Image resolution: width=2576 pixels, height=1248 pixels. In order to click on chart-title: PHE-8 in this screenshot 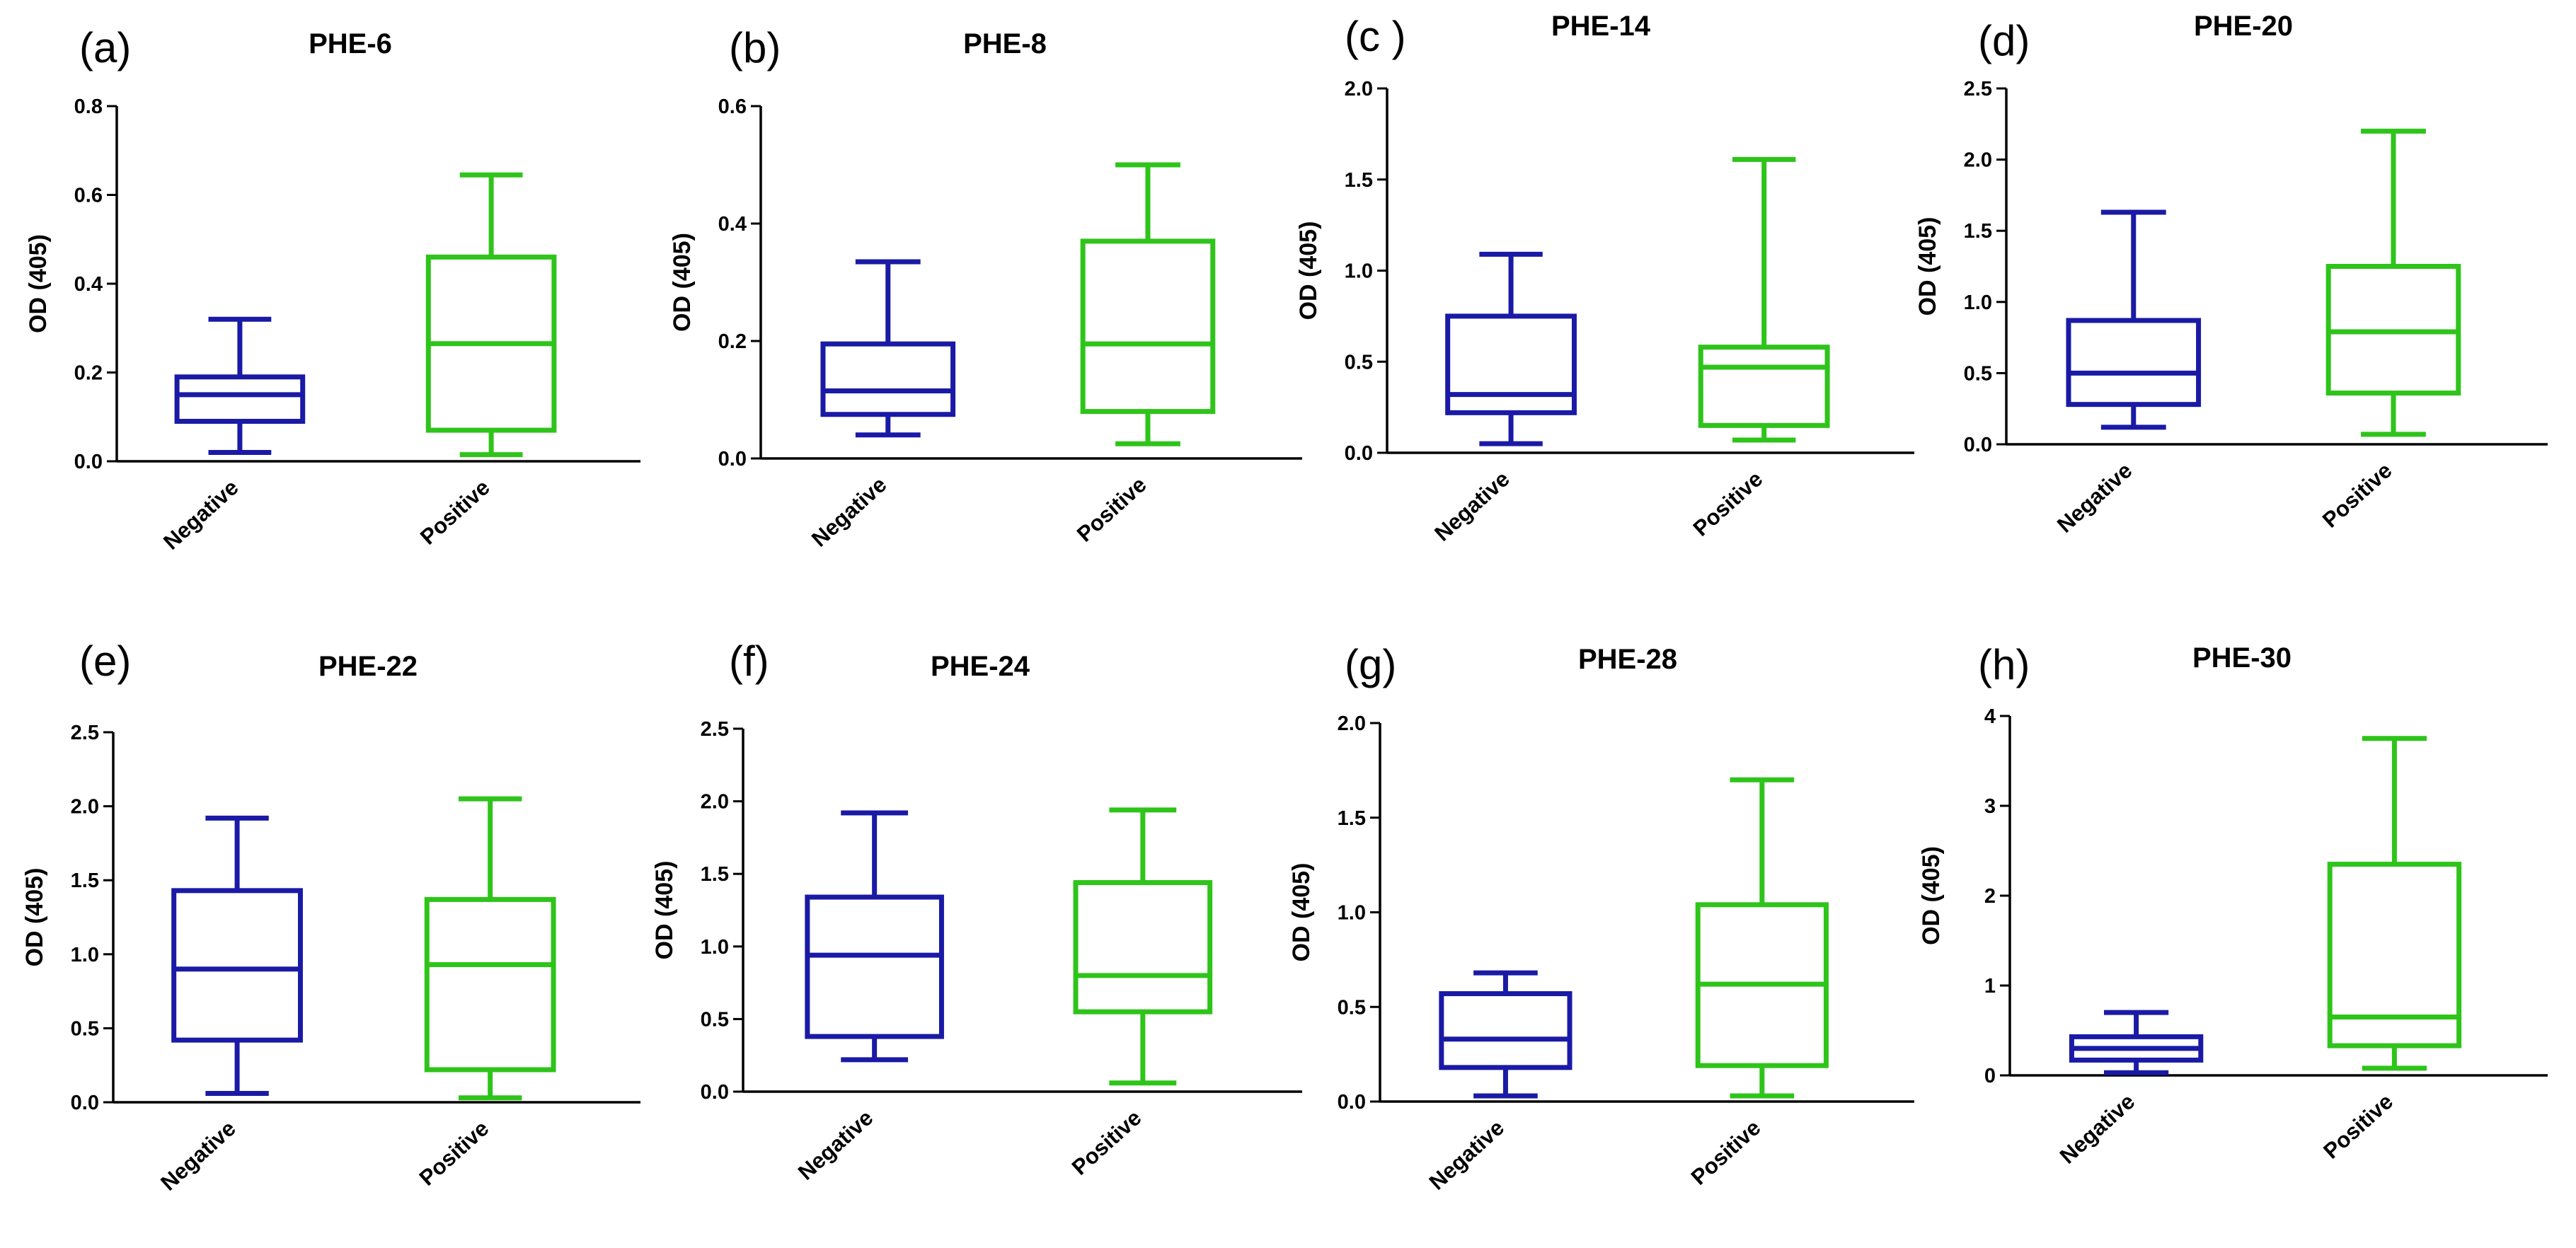, I will do `click(1005, 43)`.